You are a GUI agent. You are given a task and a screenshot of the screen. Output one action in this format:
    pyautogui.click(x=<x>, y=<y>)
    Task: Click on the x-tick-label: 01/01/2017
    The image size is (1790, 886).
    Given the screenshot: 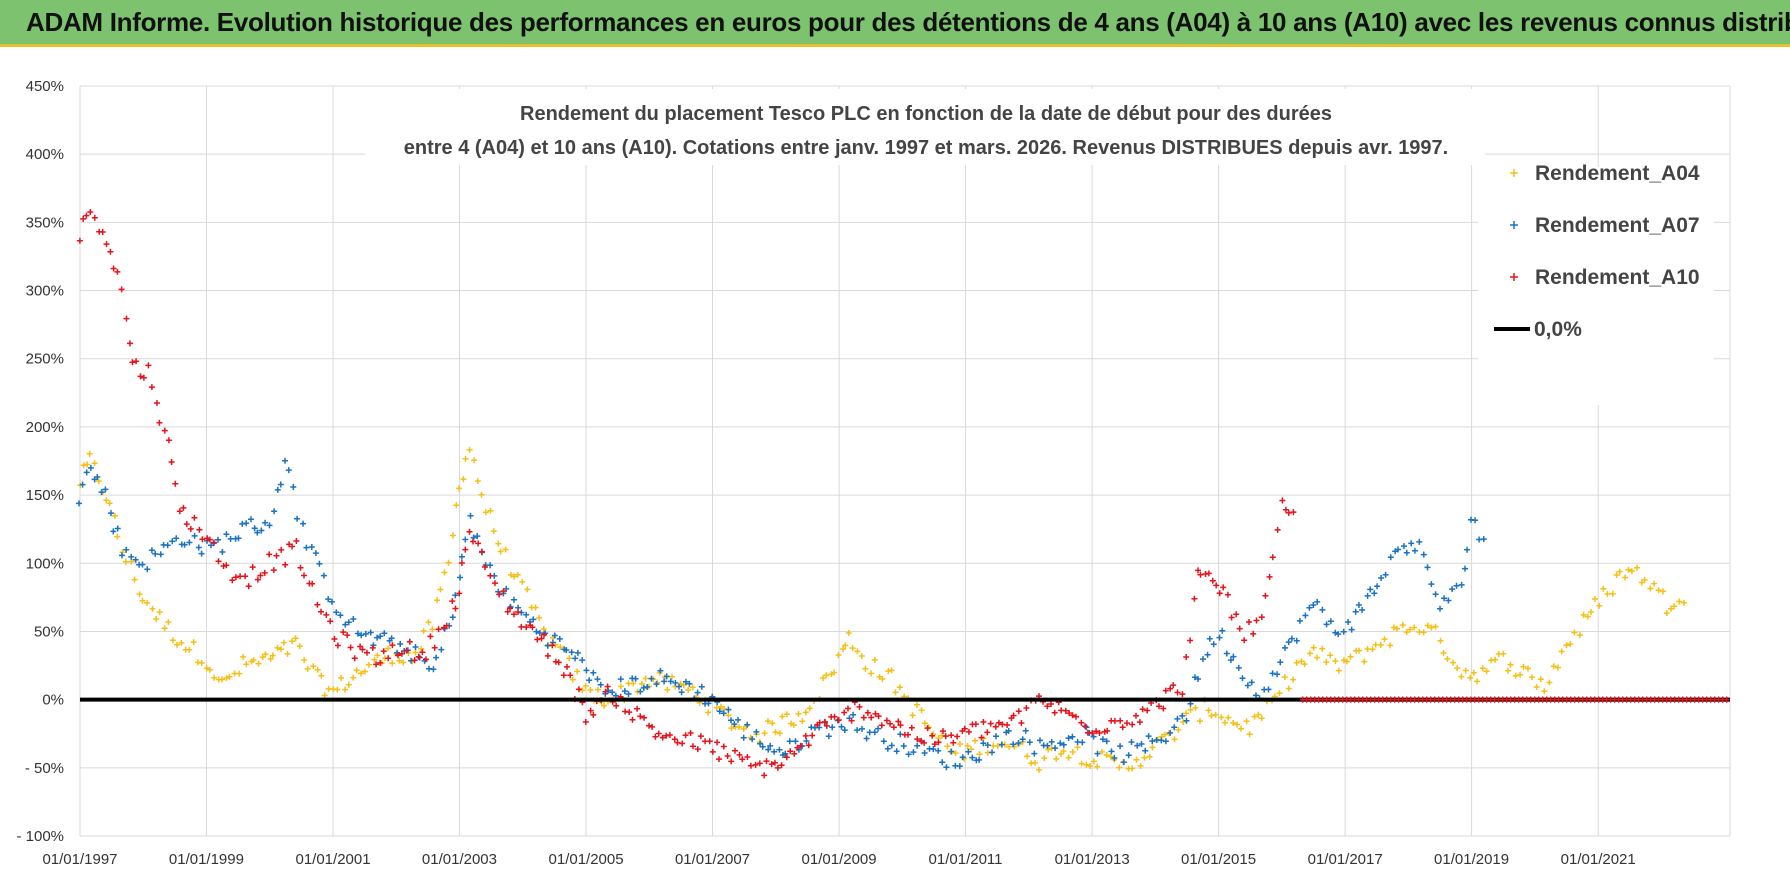 What is the action you would take?
    pyautogui.click(x=1345, y=859)
    